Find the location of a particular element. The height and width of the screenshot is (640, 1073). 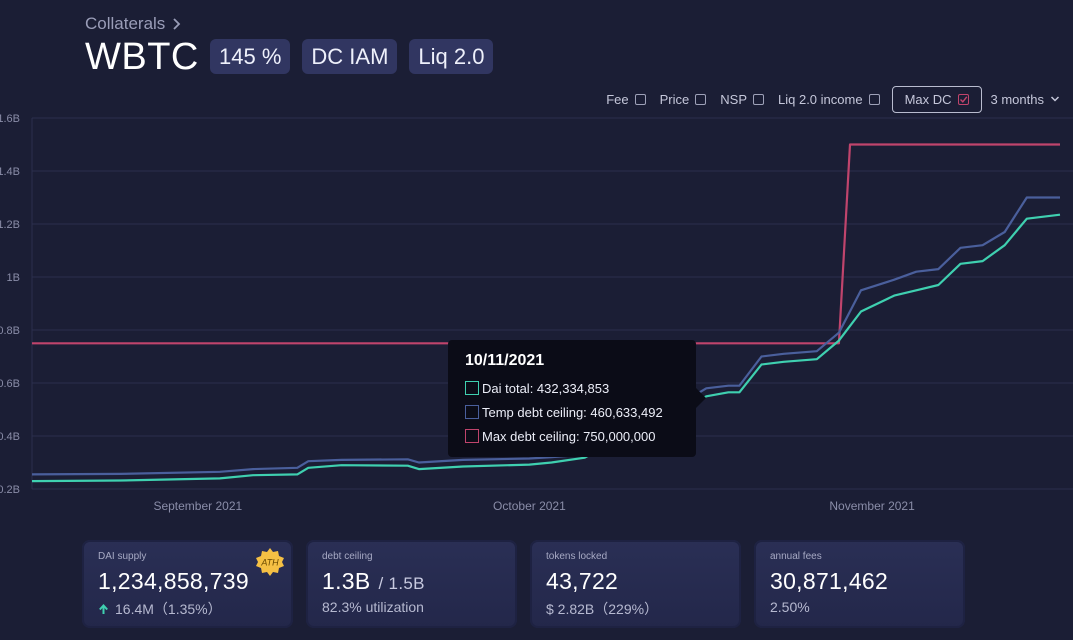

breadcrumb: Collaterals is located at coordinates (133, 24).